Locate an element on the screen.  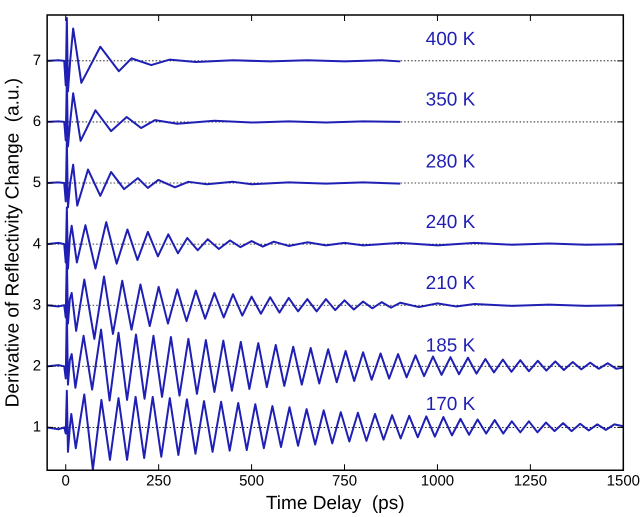
series-label: 240 K is located at coordinates (451, 222).